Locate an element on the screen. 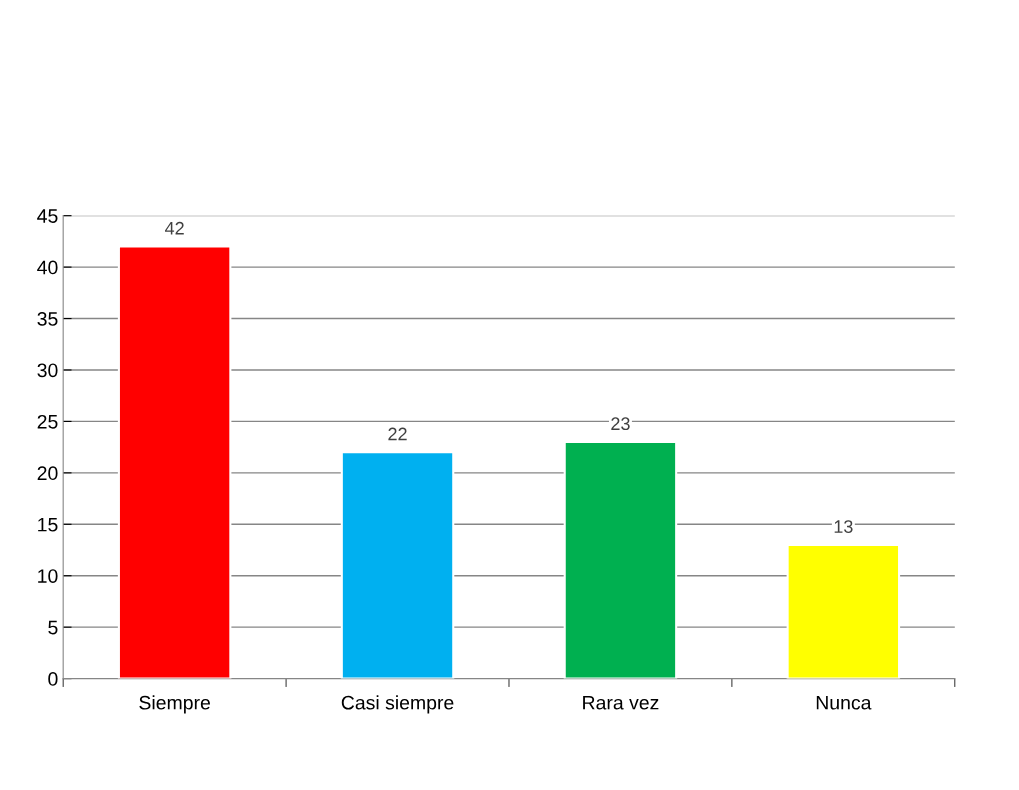 The height and width of the screenshot is (790, 1019). x-tick-label: Rara vez is located at coordinates (621, 702).